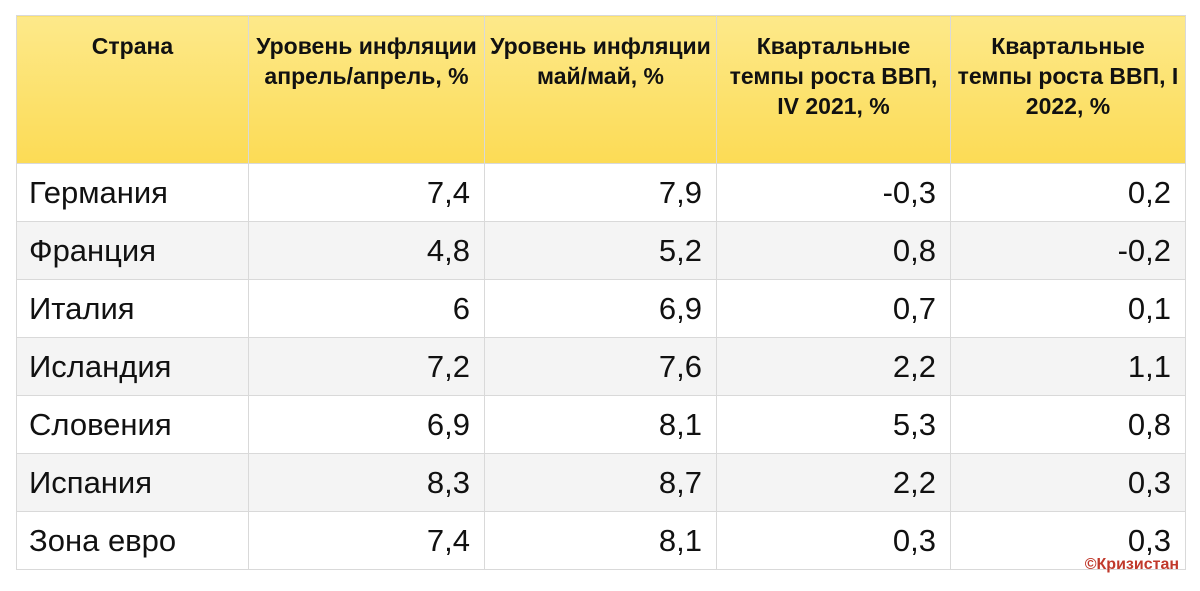 The height and width of the screenshot is (591, 1200). What do you see at coordinates (132, 308) in the screenshot?
I see `cell-country: Италия` at bounding box center [132, 308].